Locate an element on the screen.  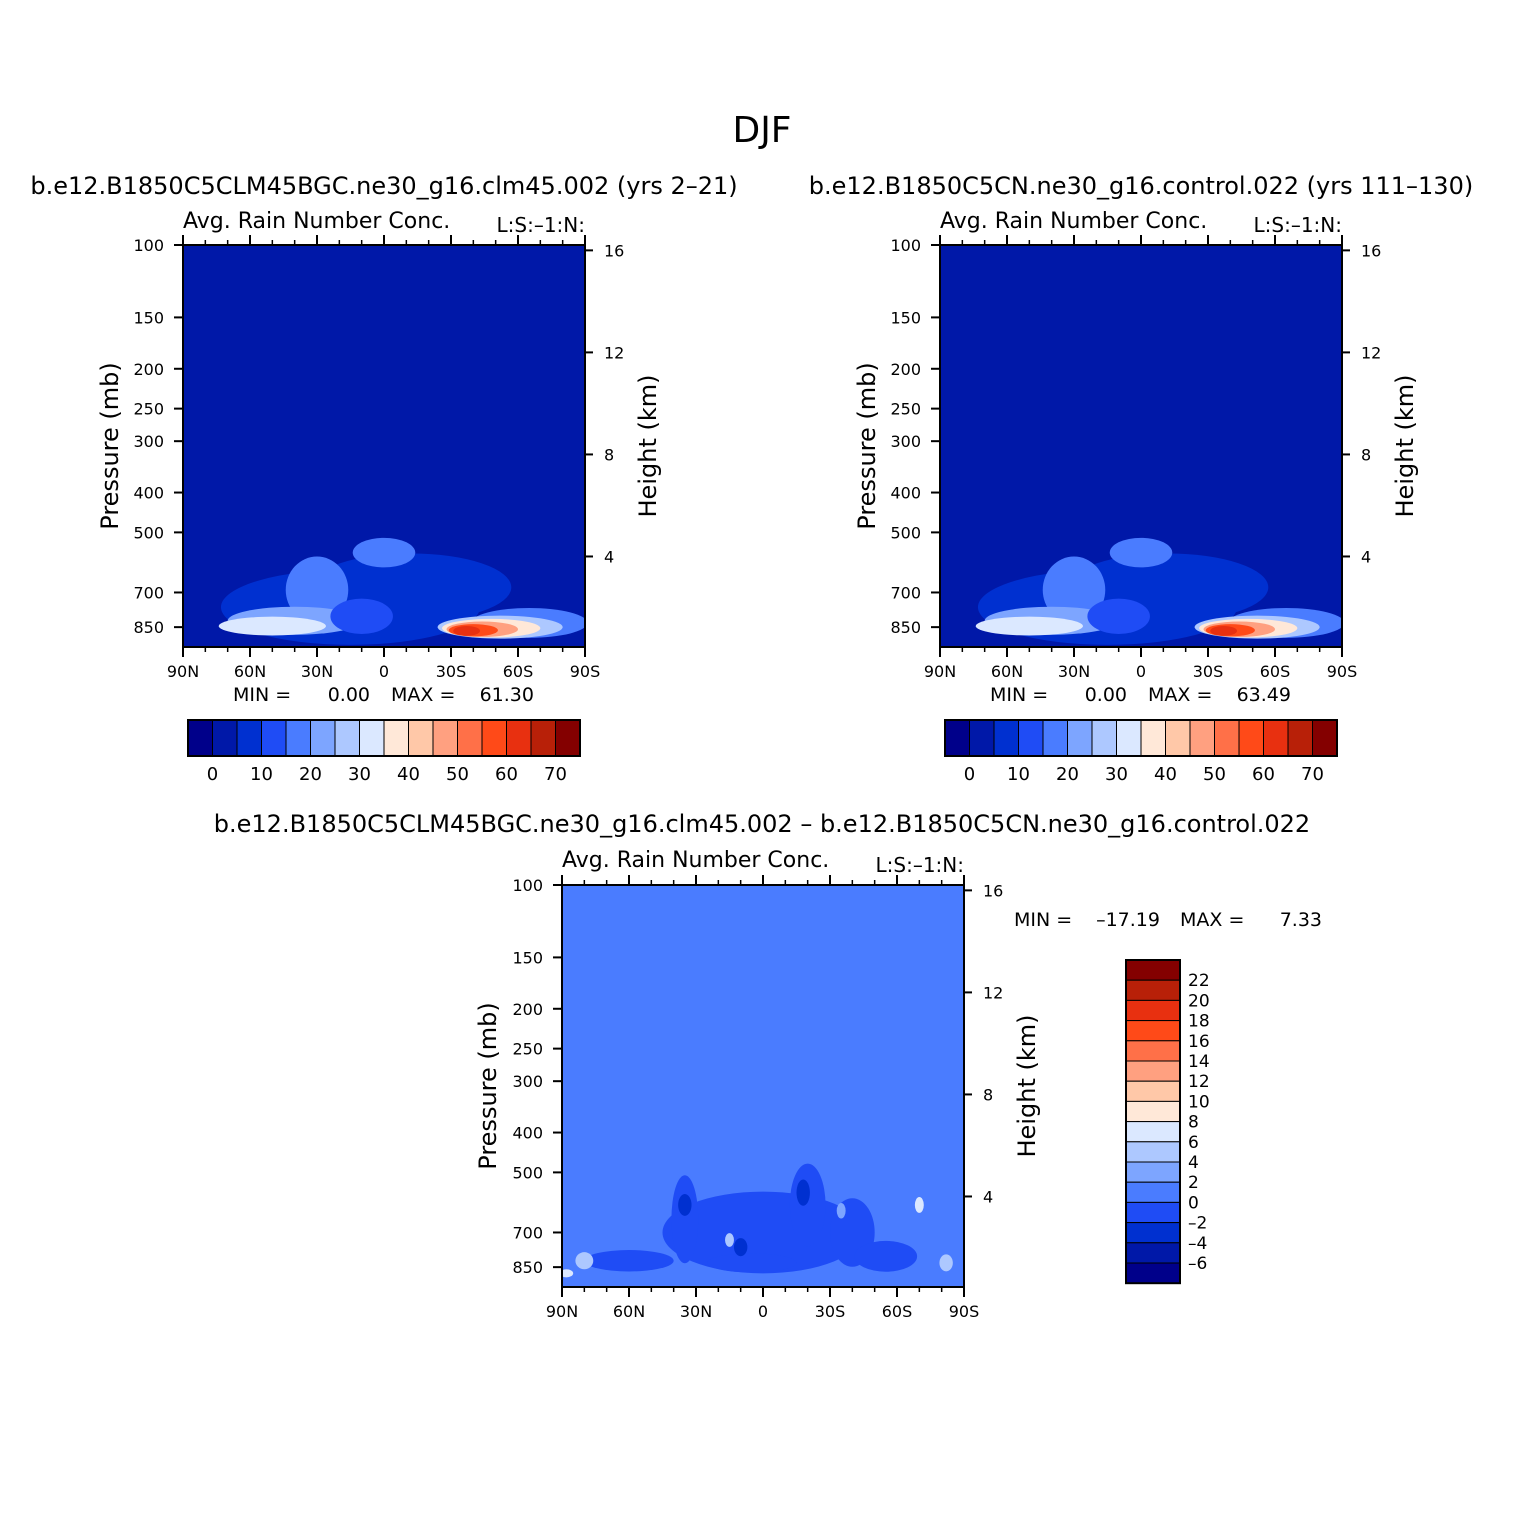
panel-2-colorbar-label: 12 is located at coordinates (1199, 1082).